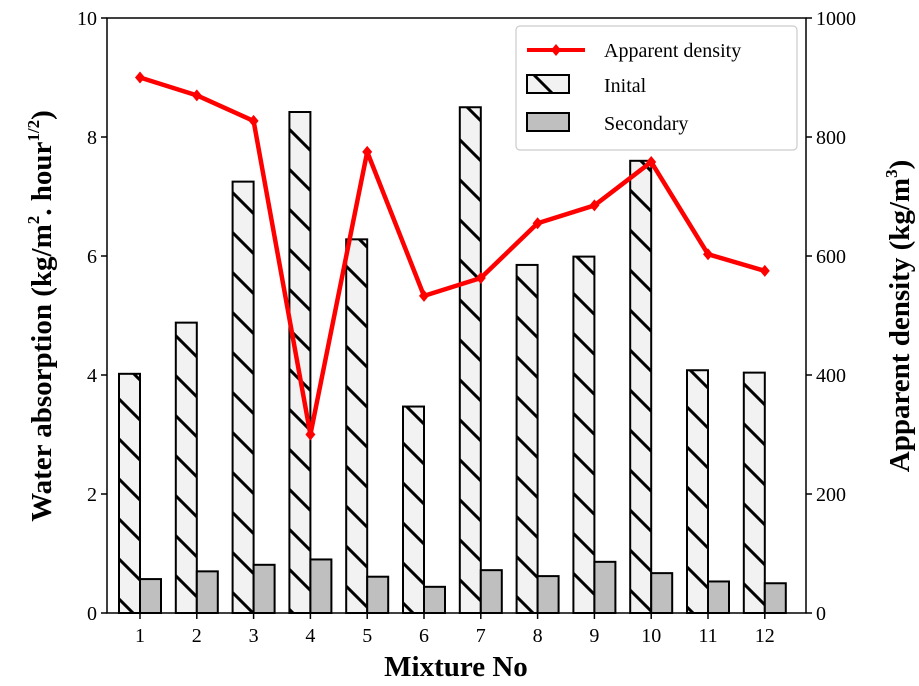  What do you see at coordinates (197, 636) in the screenshot?
I see `x-tick-label-2: 2` at bounding box center [197, 636].